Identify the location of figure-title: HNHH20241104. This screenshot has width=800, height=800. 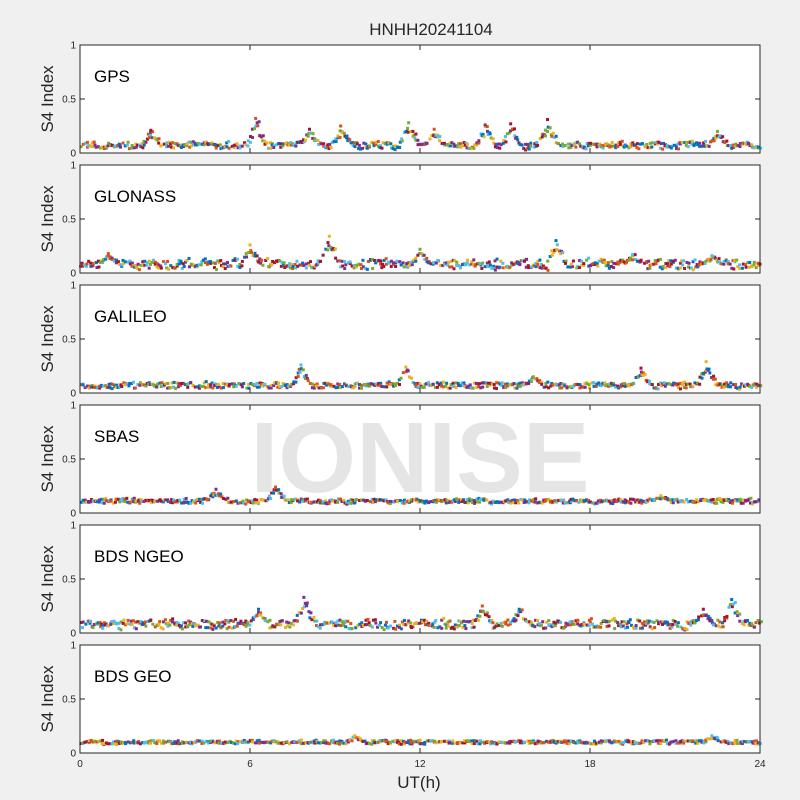
(430, 29).